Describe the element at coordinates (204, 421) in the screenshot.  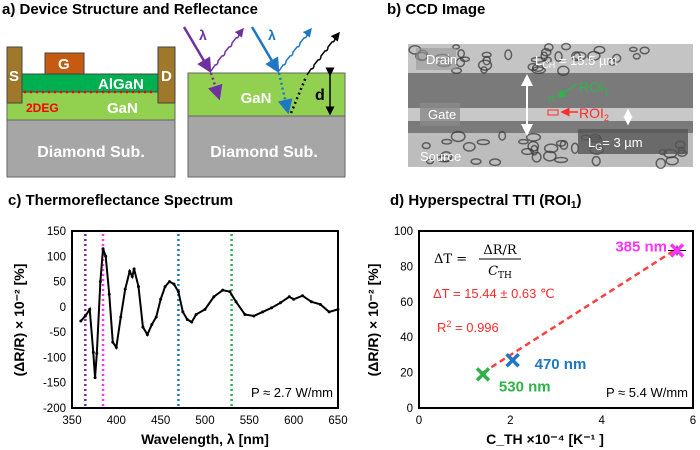
I see `x-tick-label: 500` at that location.